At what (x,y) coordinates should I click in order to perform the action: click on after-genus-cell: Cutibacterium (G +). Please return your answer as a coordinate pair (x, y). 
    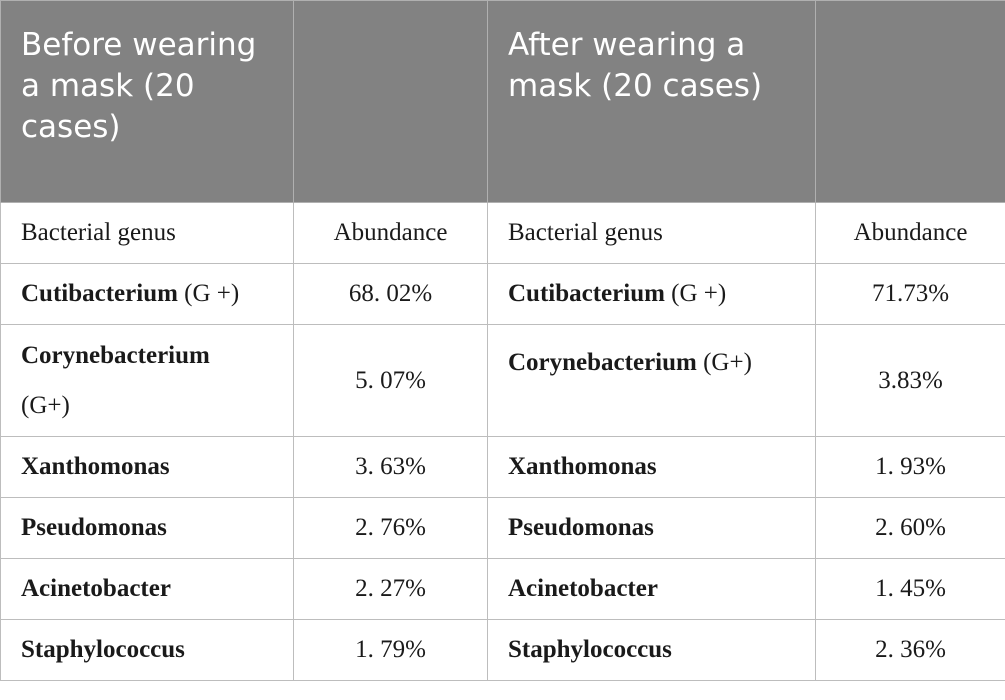
    Looking at the image, I should click on (651, 294).